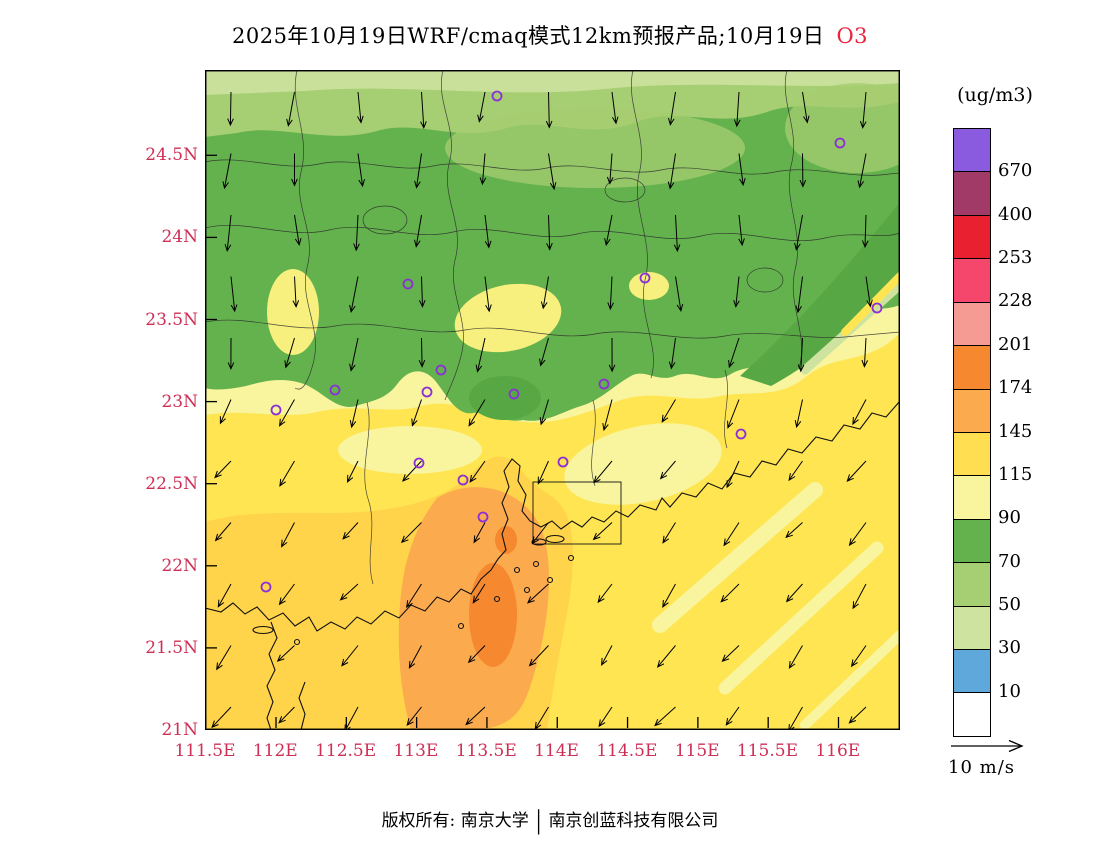  I want to click on colorbar-level-label: 174, so click(1015, 388).